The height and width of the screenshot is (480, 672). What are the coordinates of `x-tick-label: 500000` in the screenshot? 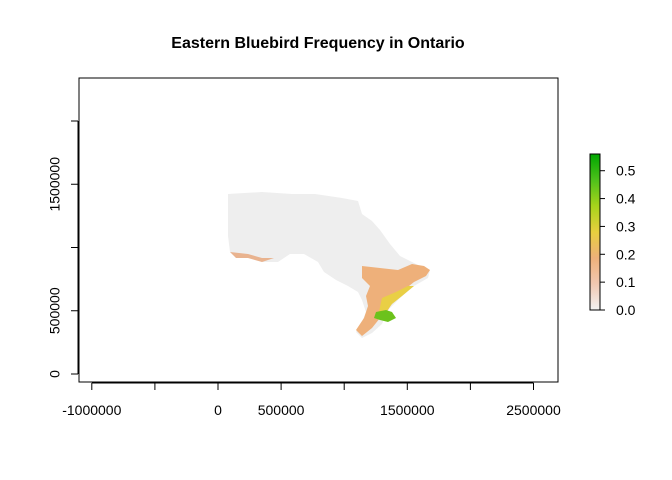 It's located at (281, 410).